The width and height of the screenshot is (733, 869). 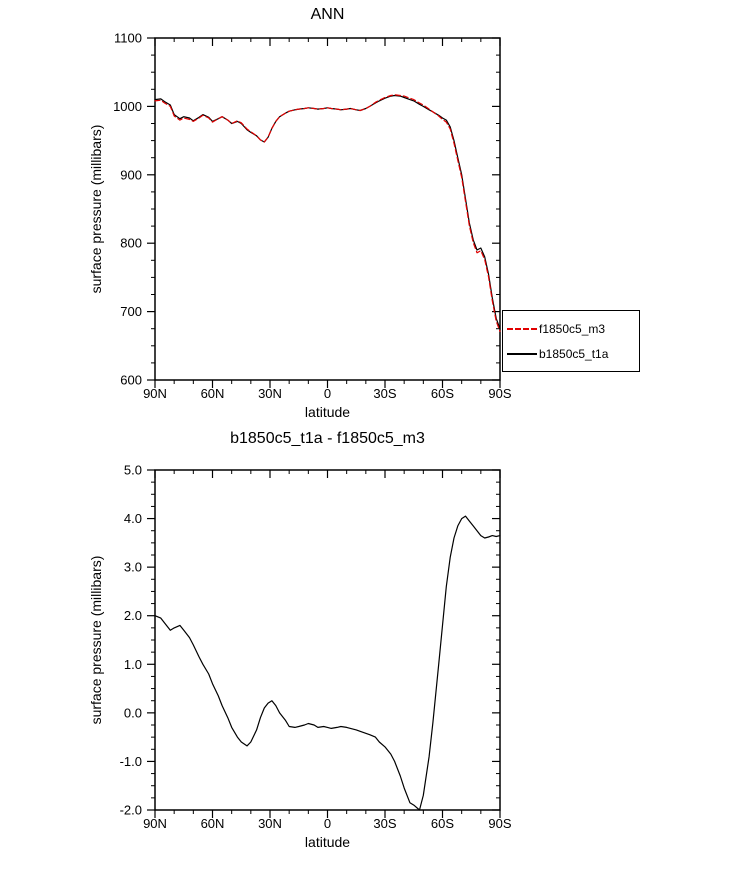 I want to click on legend-item-f1850c5_m3: f1850c5_m3, so click(x=571, y=329).